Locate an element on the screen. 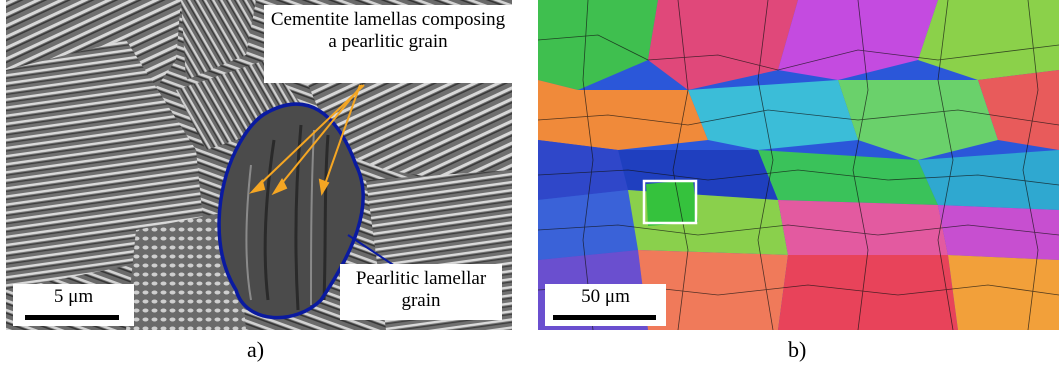 This screenshot has width=1059, height=369. highlighted-grain-box is located at coordinates (670, 202).